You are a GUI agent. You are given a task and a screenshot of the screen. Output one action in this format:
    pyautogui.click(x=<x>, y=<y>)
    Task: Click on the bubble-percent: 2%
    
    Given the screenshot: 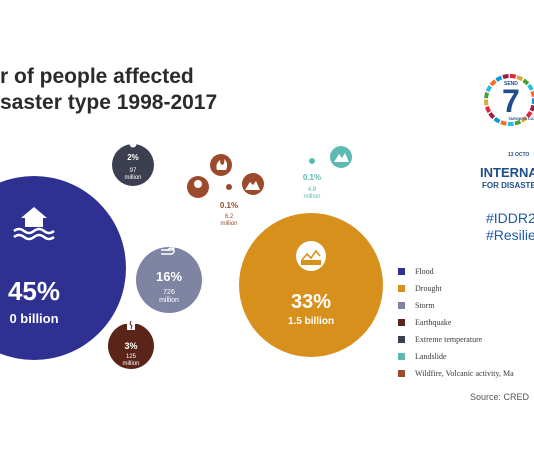 What is the action you would take?
    pyautogui.click(x=133, y=157)
    